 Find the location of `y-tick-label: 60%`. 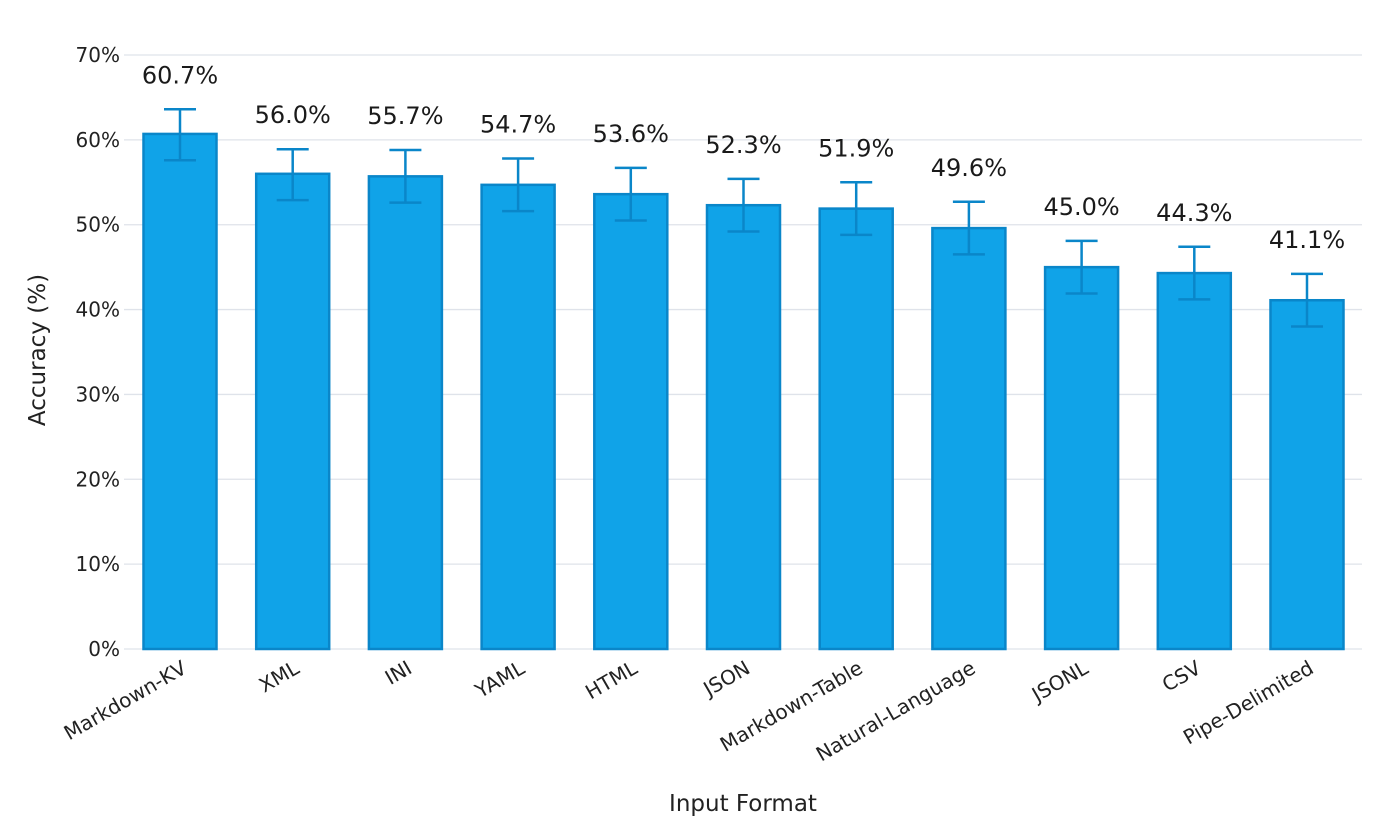

y-tick-label: 60% is located at coordinates (98, 140).